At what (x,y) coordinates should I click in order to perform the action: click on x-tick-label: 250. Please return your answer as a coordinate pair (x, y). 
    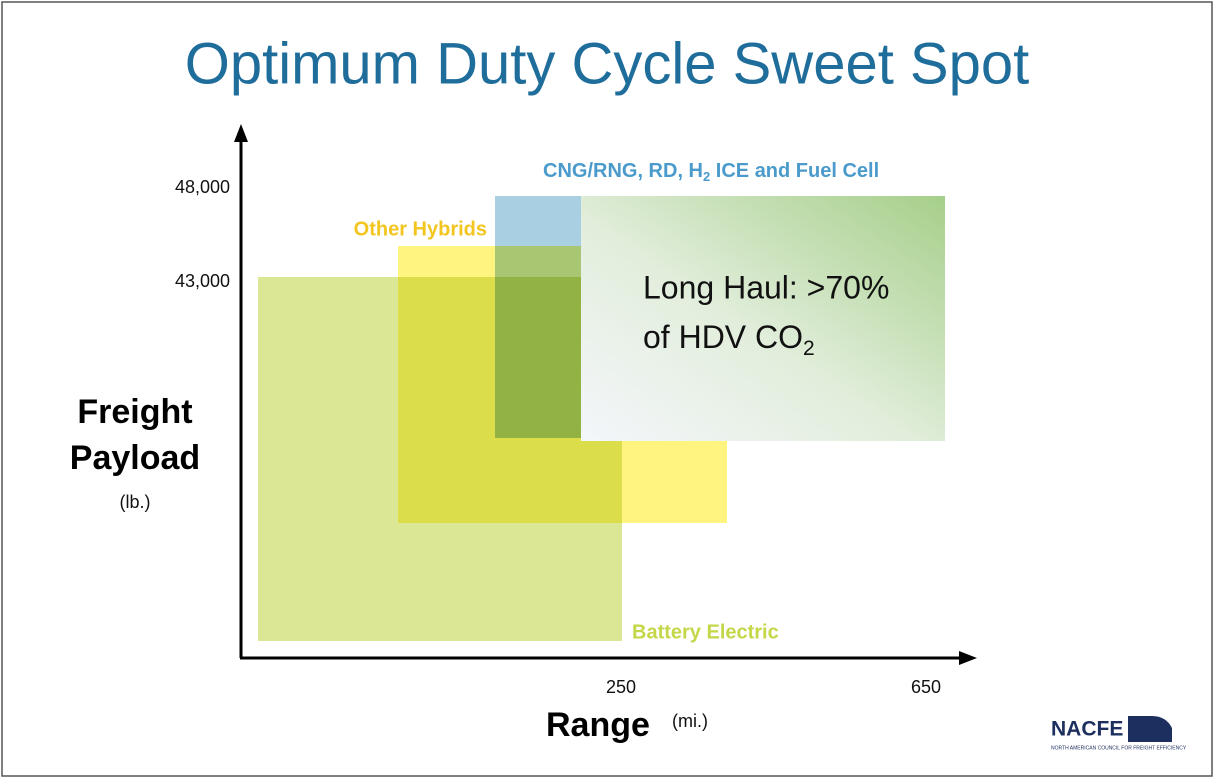
    Looking at the image, I should click on (621, 687).